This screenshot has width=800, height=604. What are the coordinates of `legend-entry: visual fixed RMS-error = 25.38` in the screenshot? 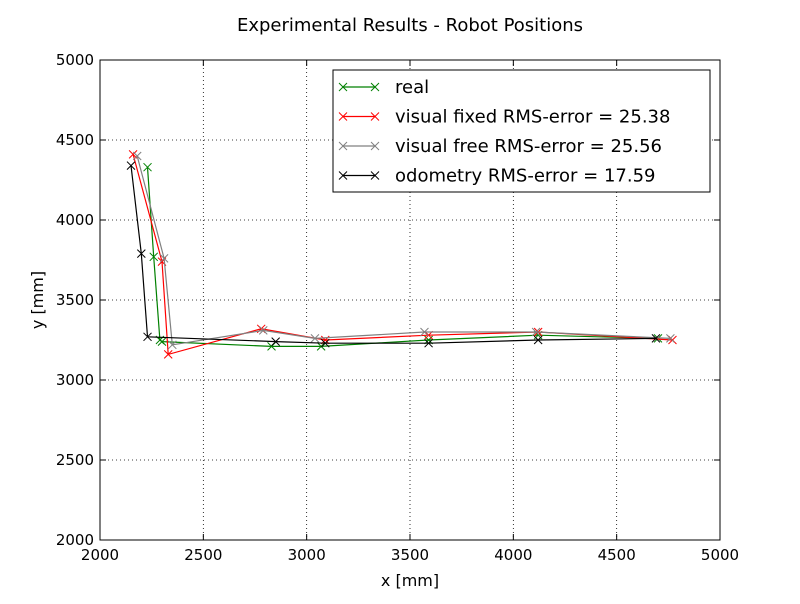 It's located at (504, 117).